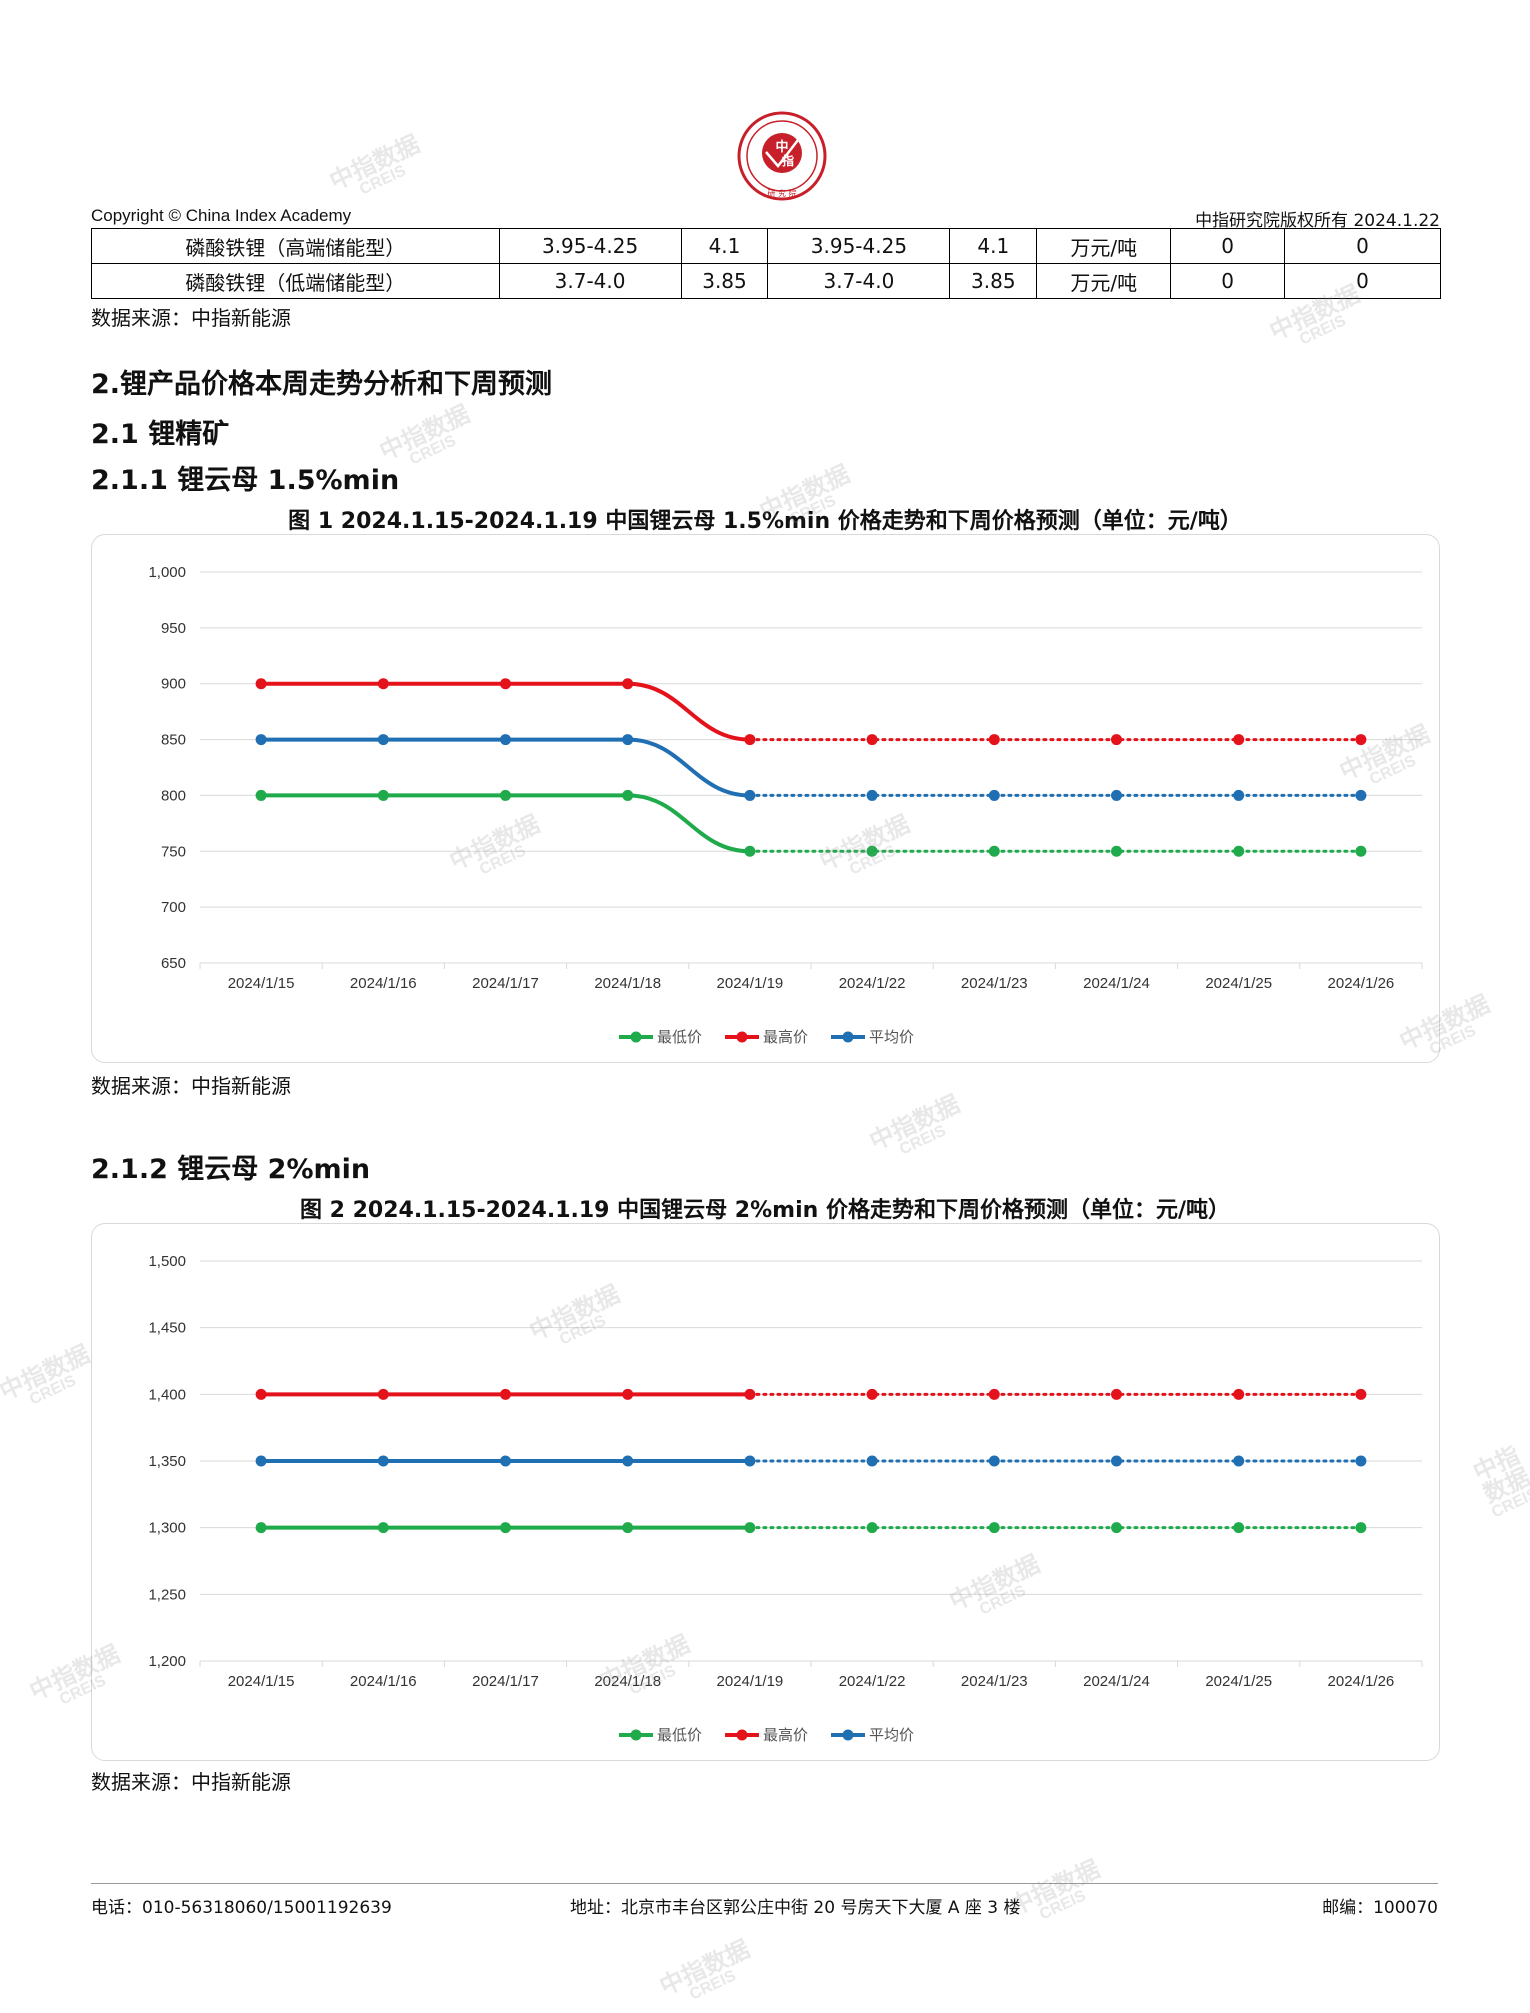 This screenshot has width=1530, height=2013. I want to click on footer-address: 地址：北京市丰台区郭公庄中街 20 号房天下大厦 A 座 3 楼, so click(795, 1908).